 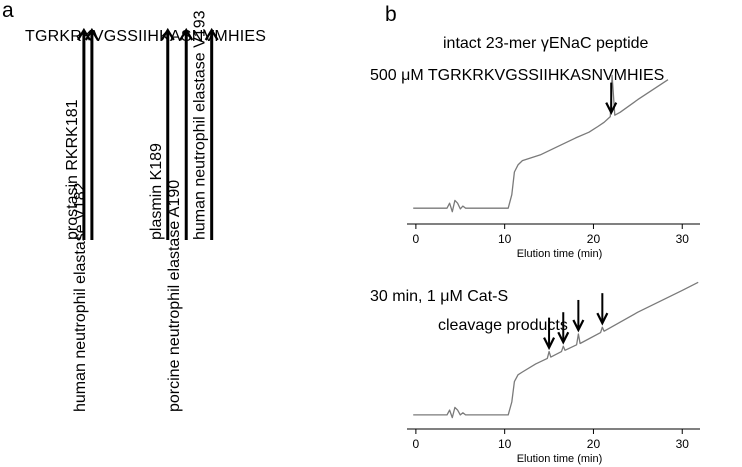 I want to click on cleavage-site-label: human neutrophil elastase V193, so click(x=200, y=125).